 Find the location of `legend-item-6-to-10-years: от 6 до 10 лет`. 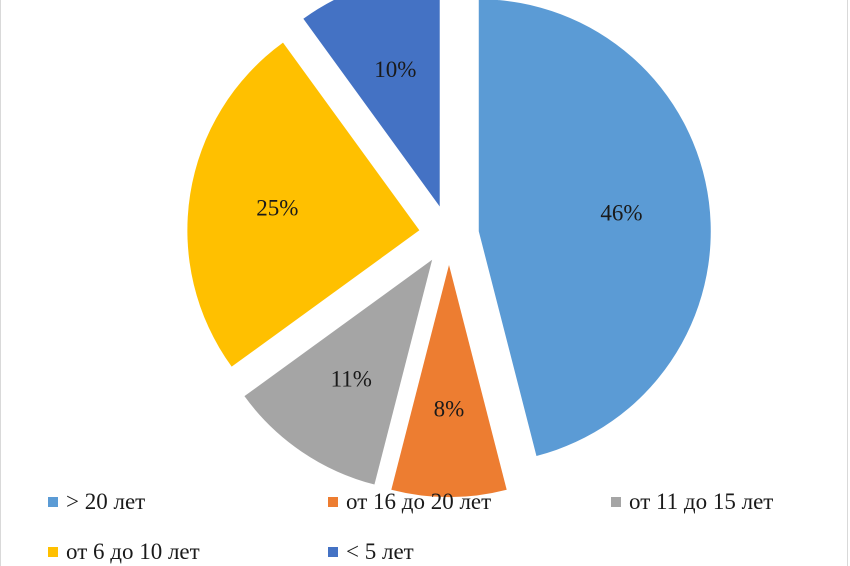

legend-item-6-to-10-years: от 6 до 10 лет is located at coordinates (124, 552).